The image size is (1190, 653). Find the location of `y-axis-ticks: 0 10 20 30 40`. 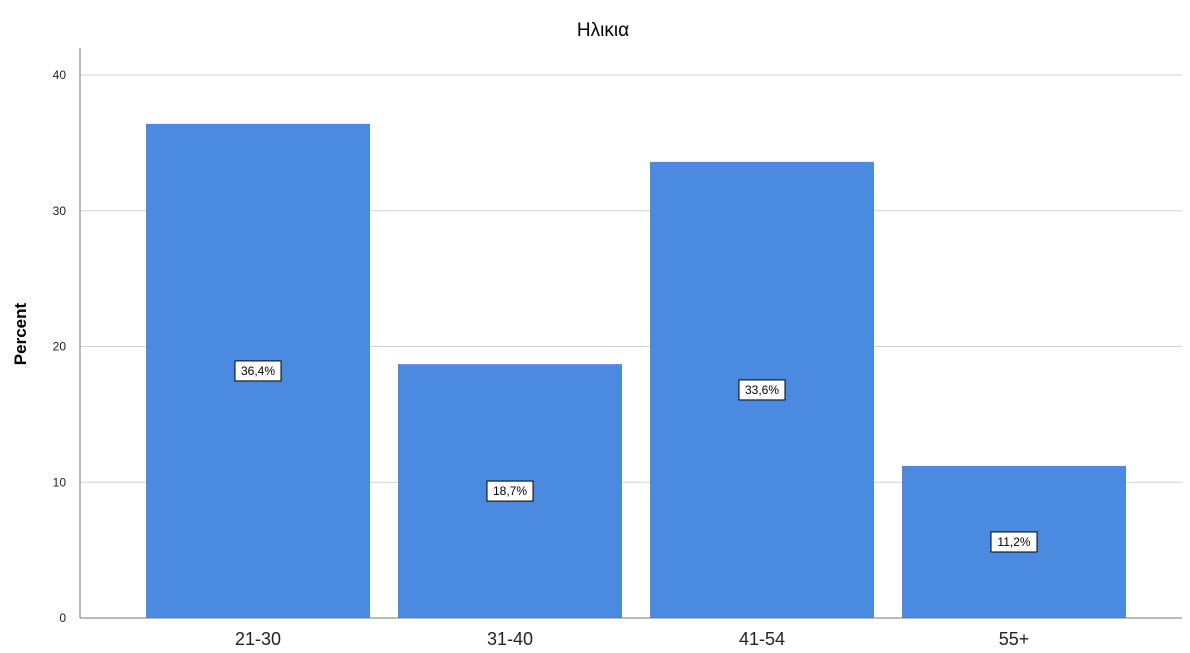

y-axis-ticks: 0 10 20 30 40 is located at coordinates (60, 346).